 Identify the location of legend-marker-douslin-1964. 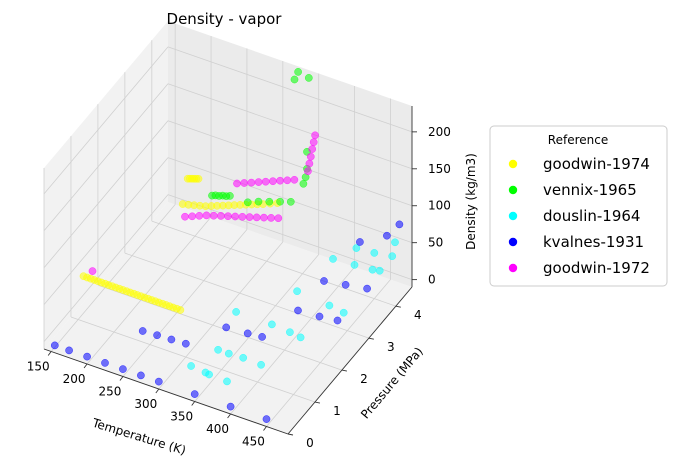
(513, 216).